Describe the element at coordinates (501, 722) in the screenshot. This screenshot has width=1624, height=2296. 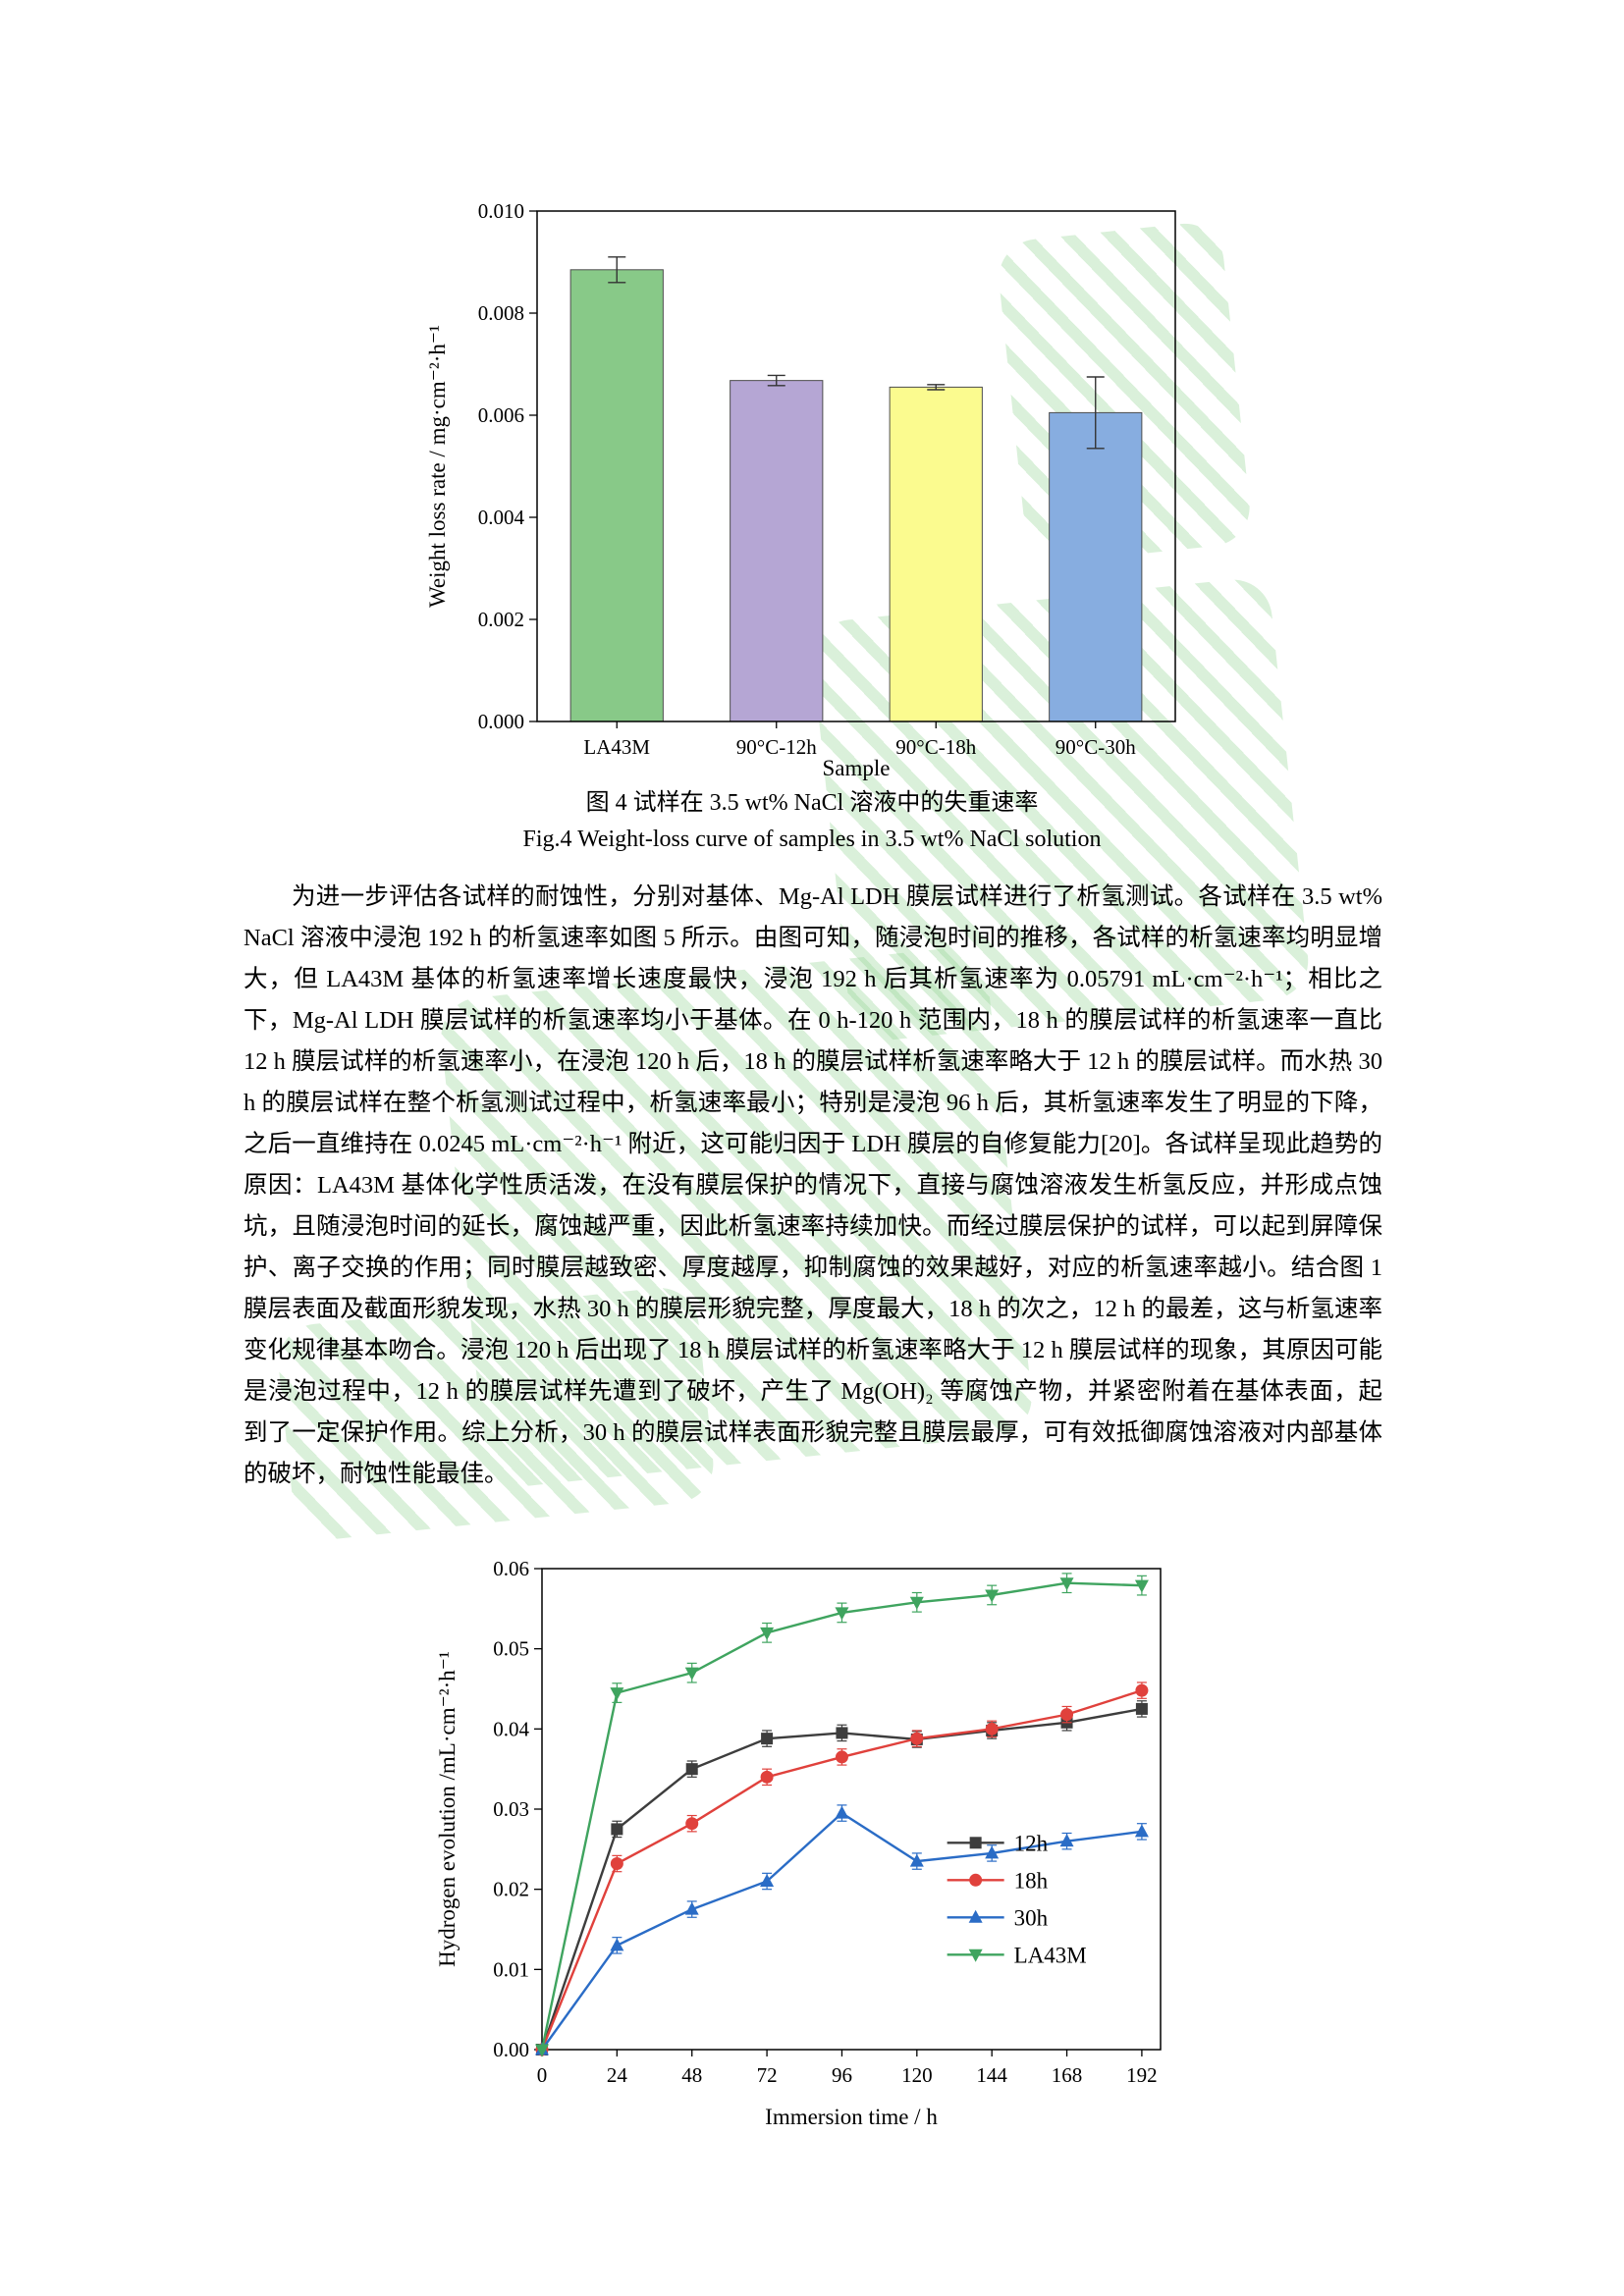
I see `y-tick-label: 0.000` at that location.